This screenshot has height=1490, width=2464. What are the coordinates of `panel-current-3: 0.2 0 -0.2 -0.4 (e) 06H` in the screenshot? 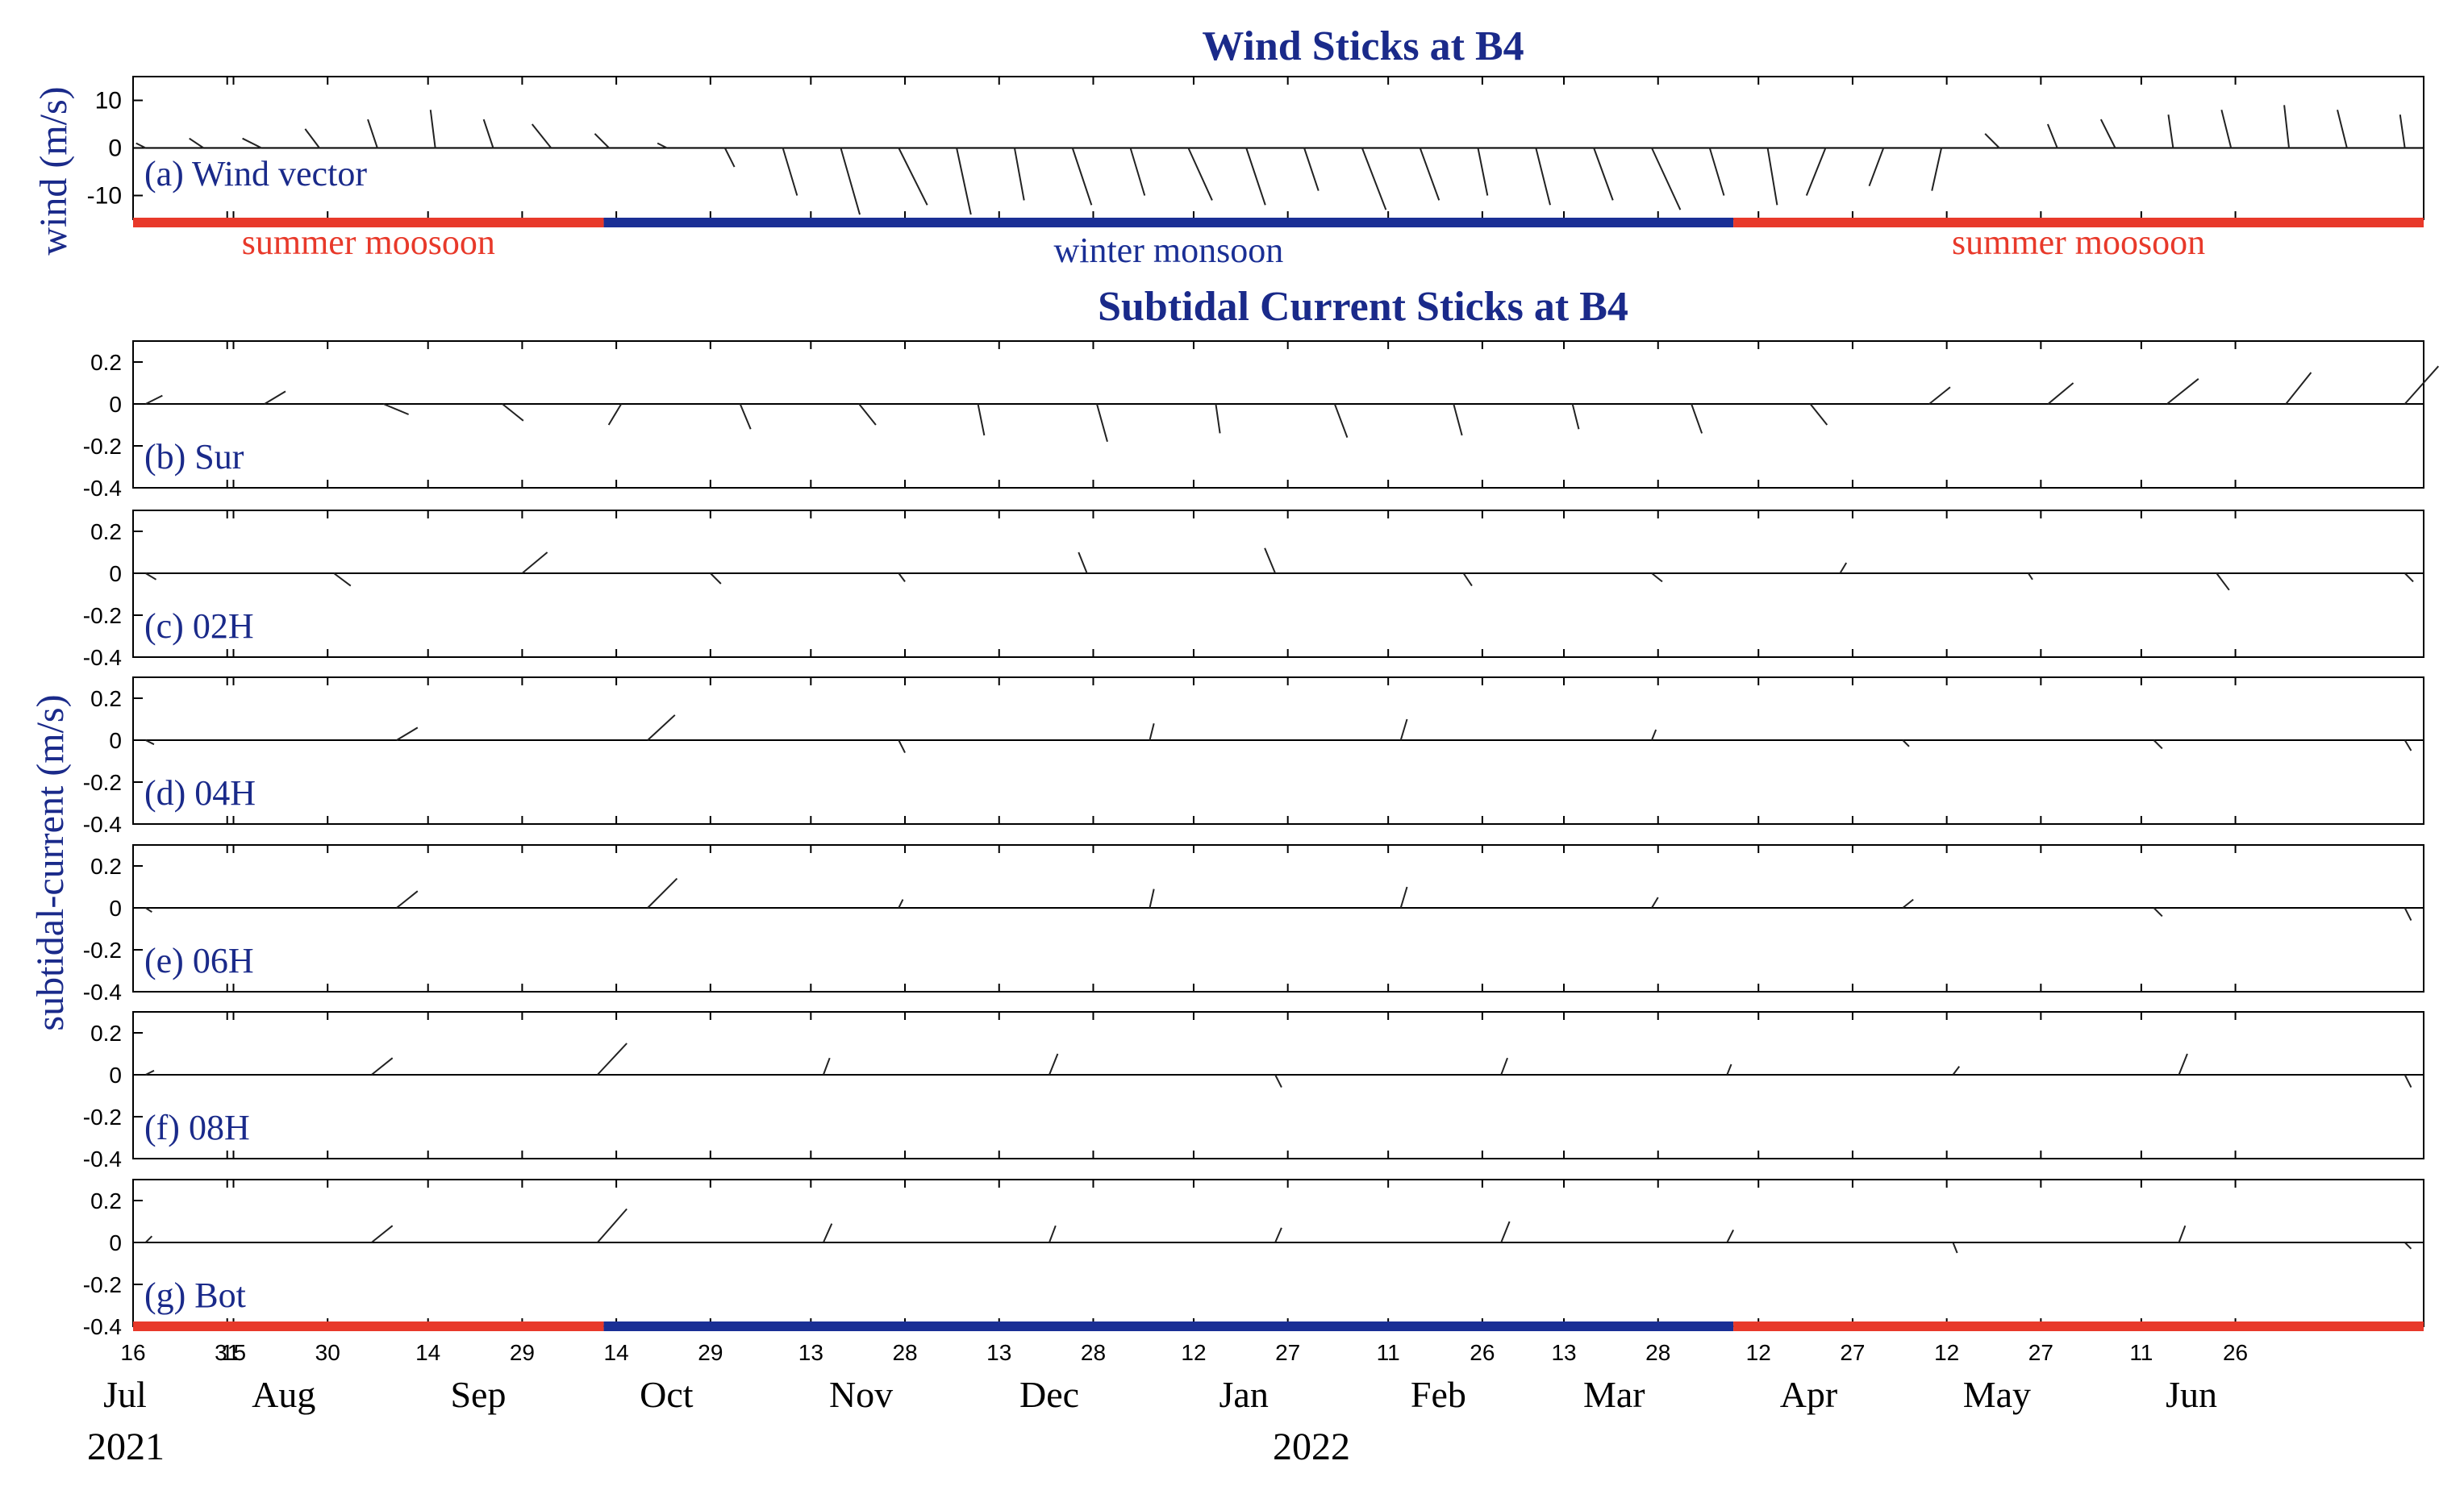 It's located at (1253, 924).